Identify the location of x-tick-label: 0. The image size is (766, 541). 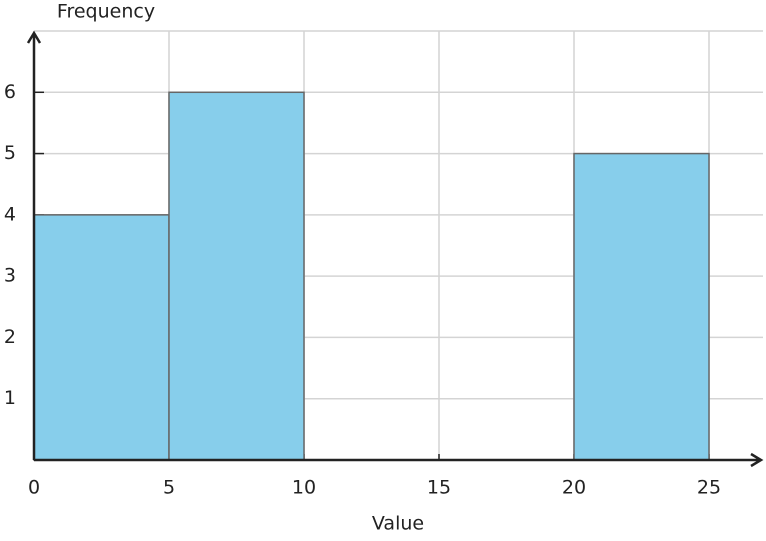
(34, 488).